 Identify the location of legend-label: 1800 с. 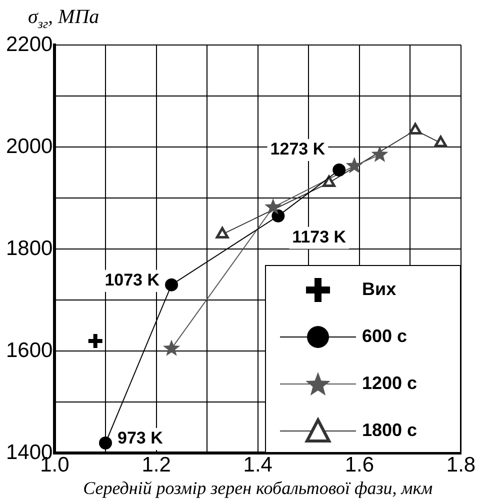
(390, 431).